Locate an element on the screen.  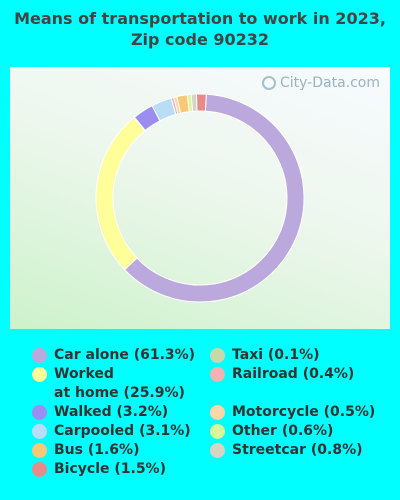
legend-item-2: Walked (3.2%) is located at coordinates (122, 412).